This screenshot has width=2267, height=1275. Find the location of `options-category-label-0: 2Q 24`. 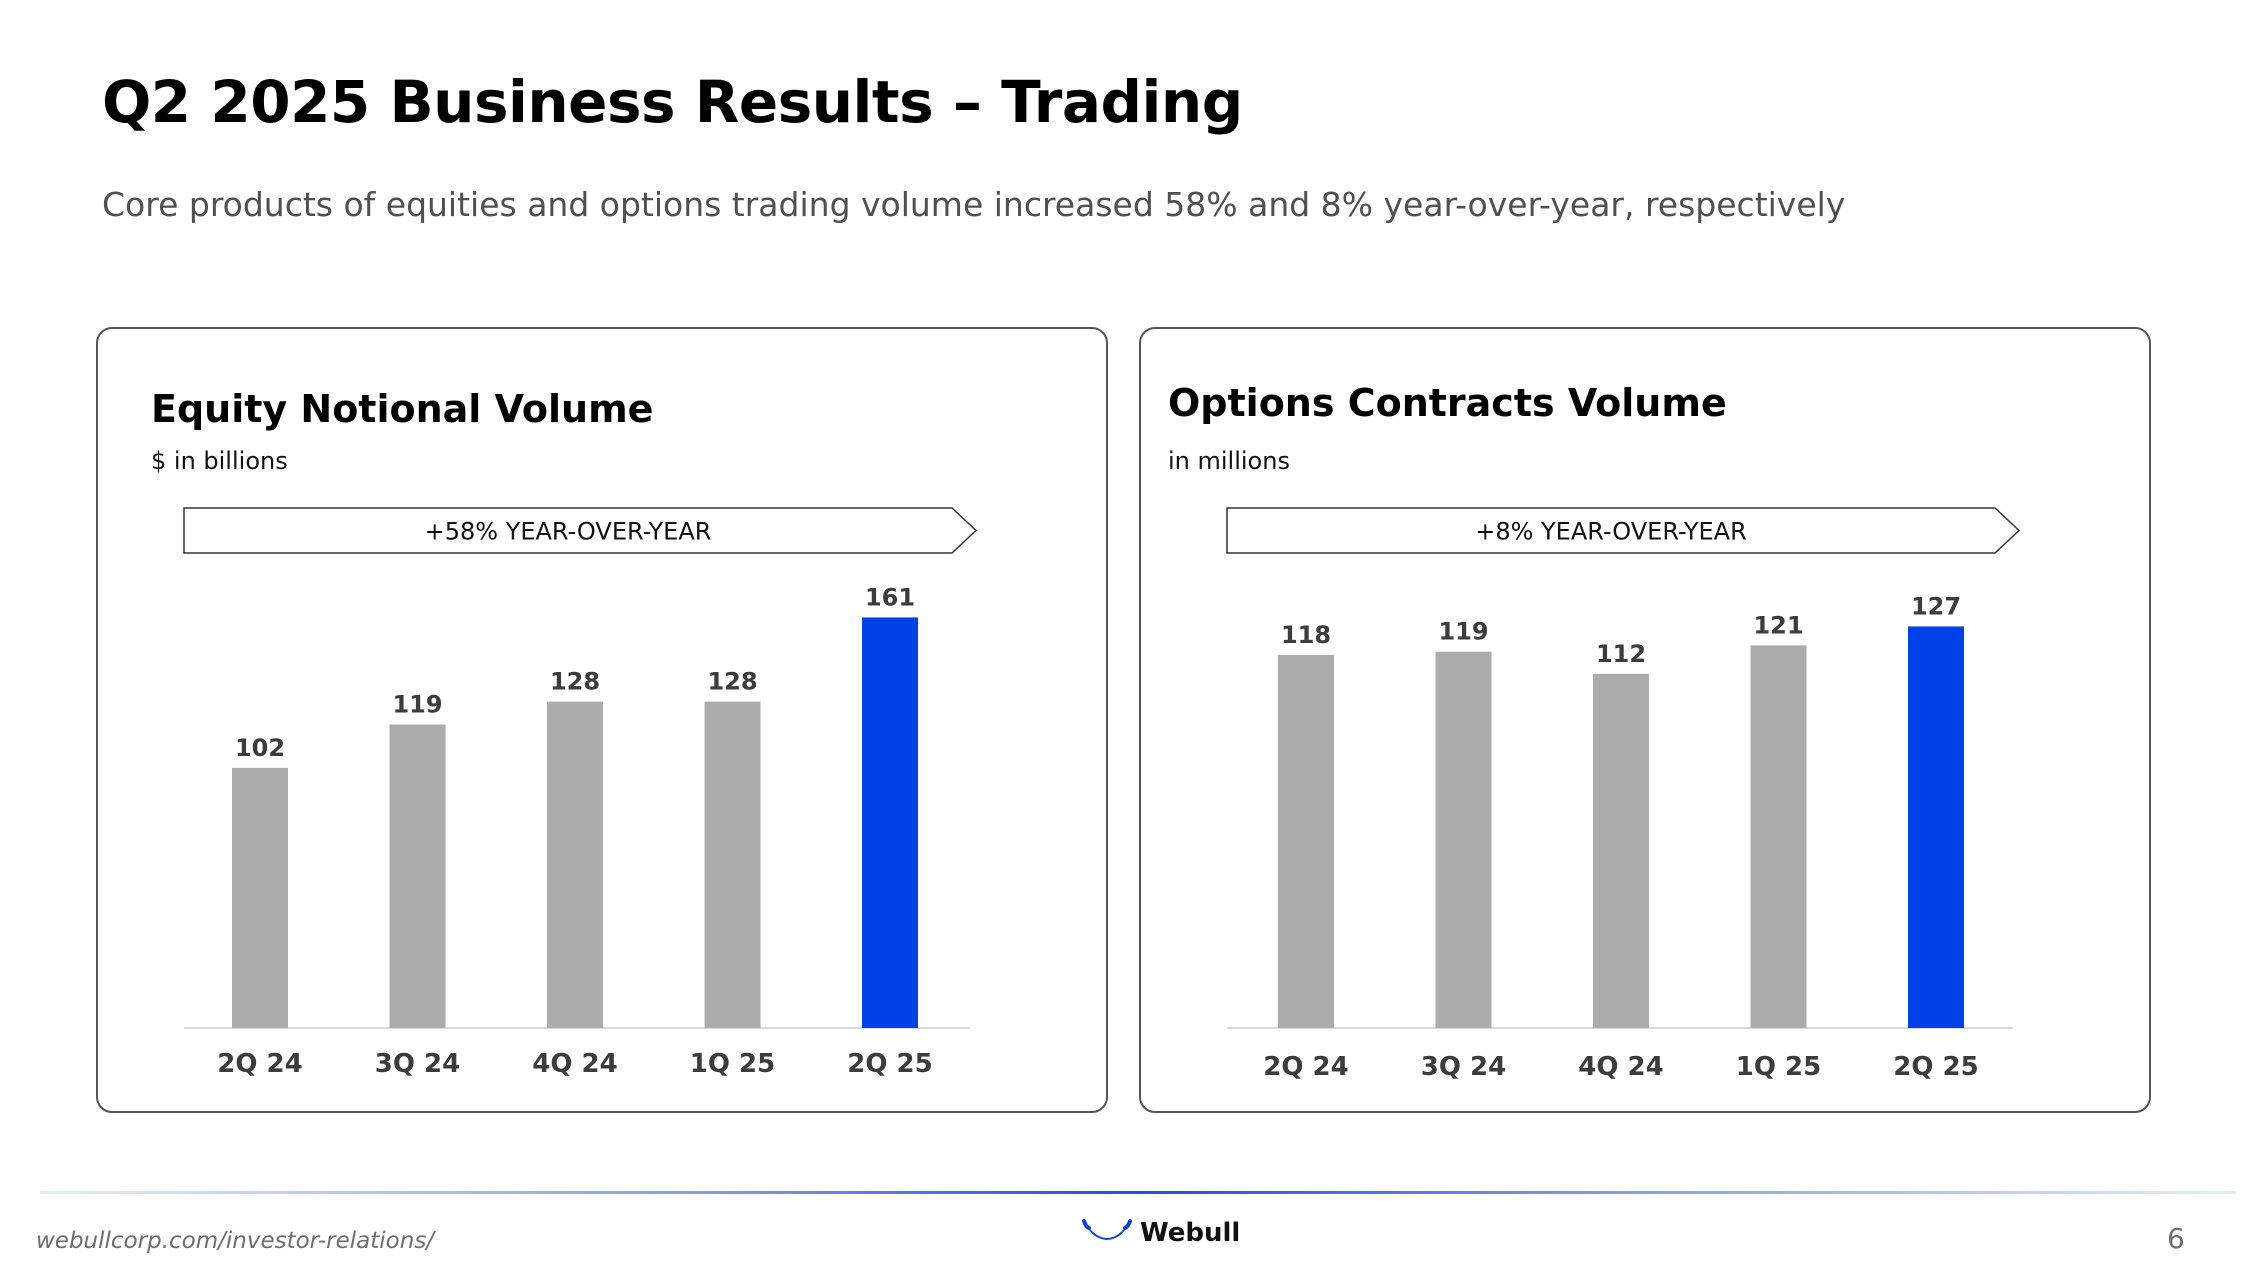

options-category-label-0: 2Q 24 is located at coordinates (1305, 1067).